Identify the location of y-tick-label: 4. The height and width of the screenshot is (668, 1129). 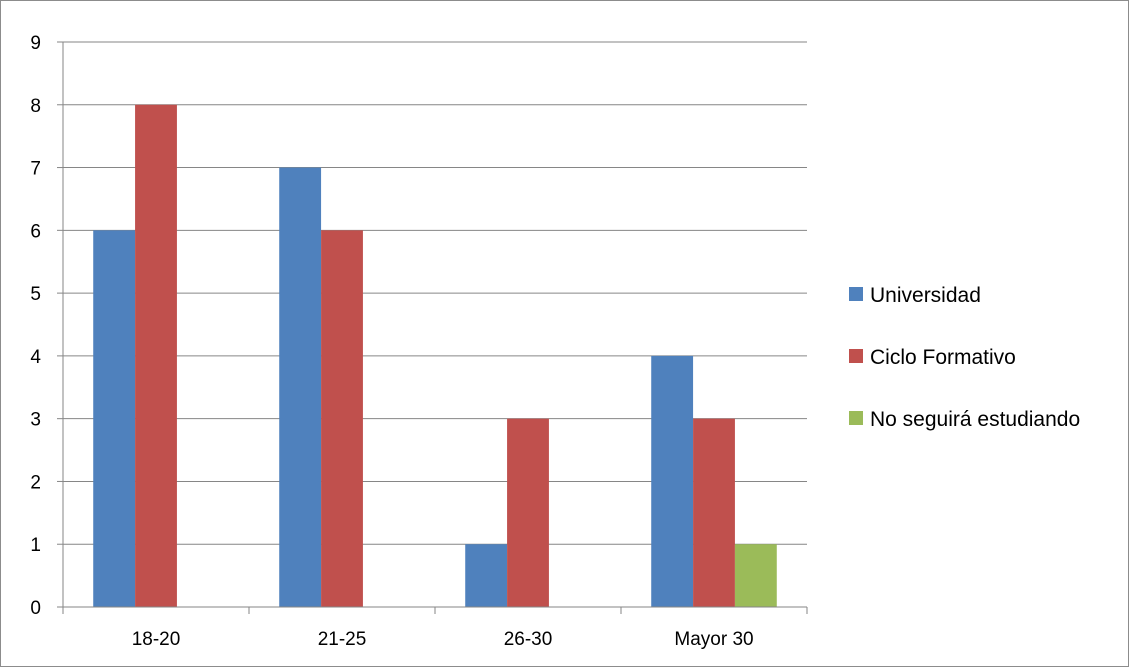
(35, 357).